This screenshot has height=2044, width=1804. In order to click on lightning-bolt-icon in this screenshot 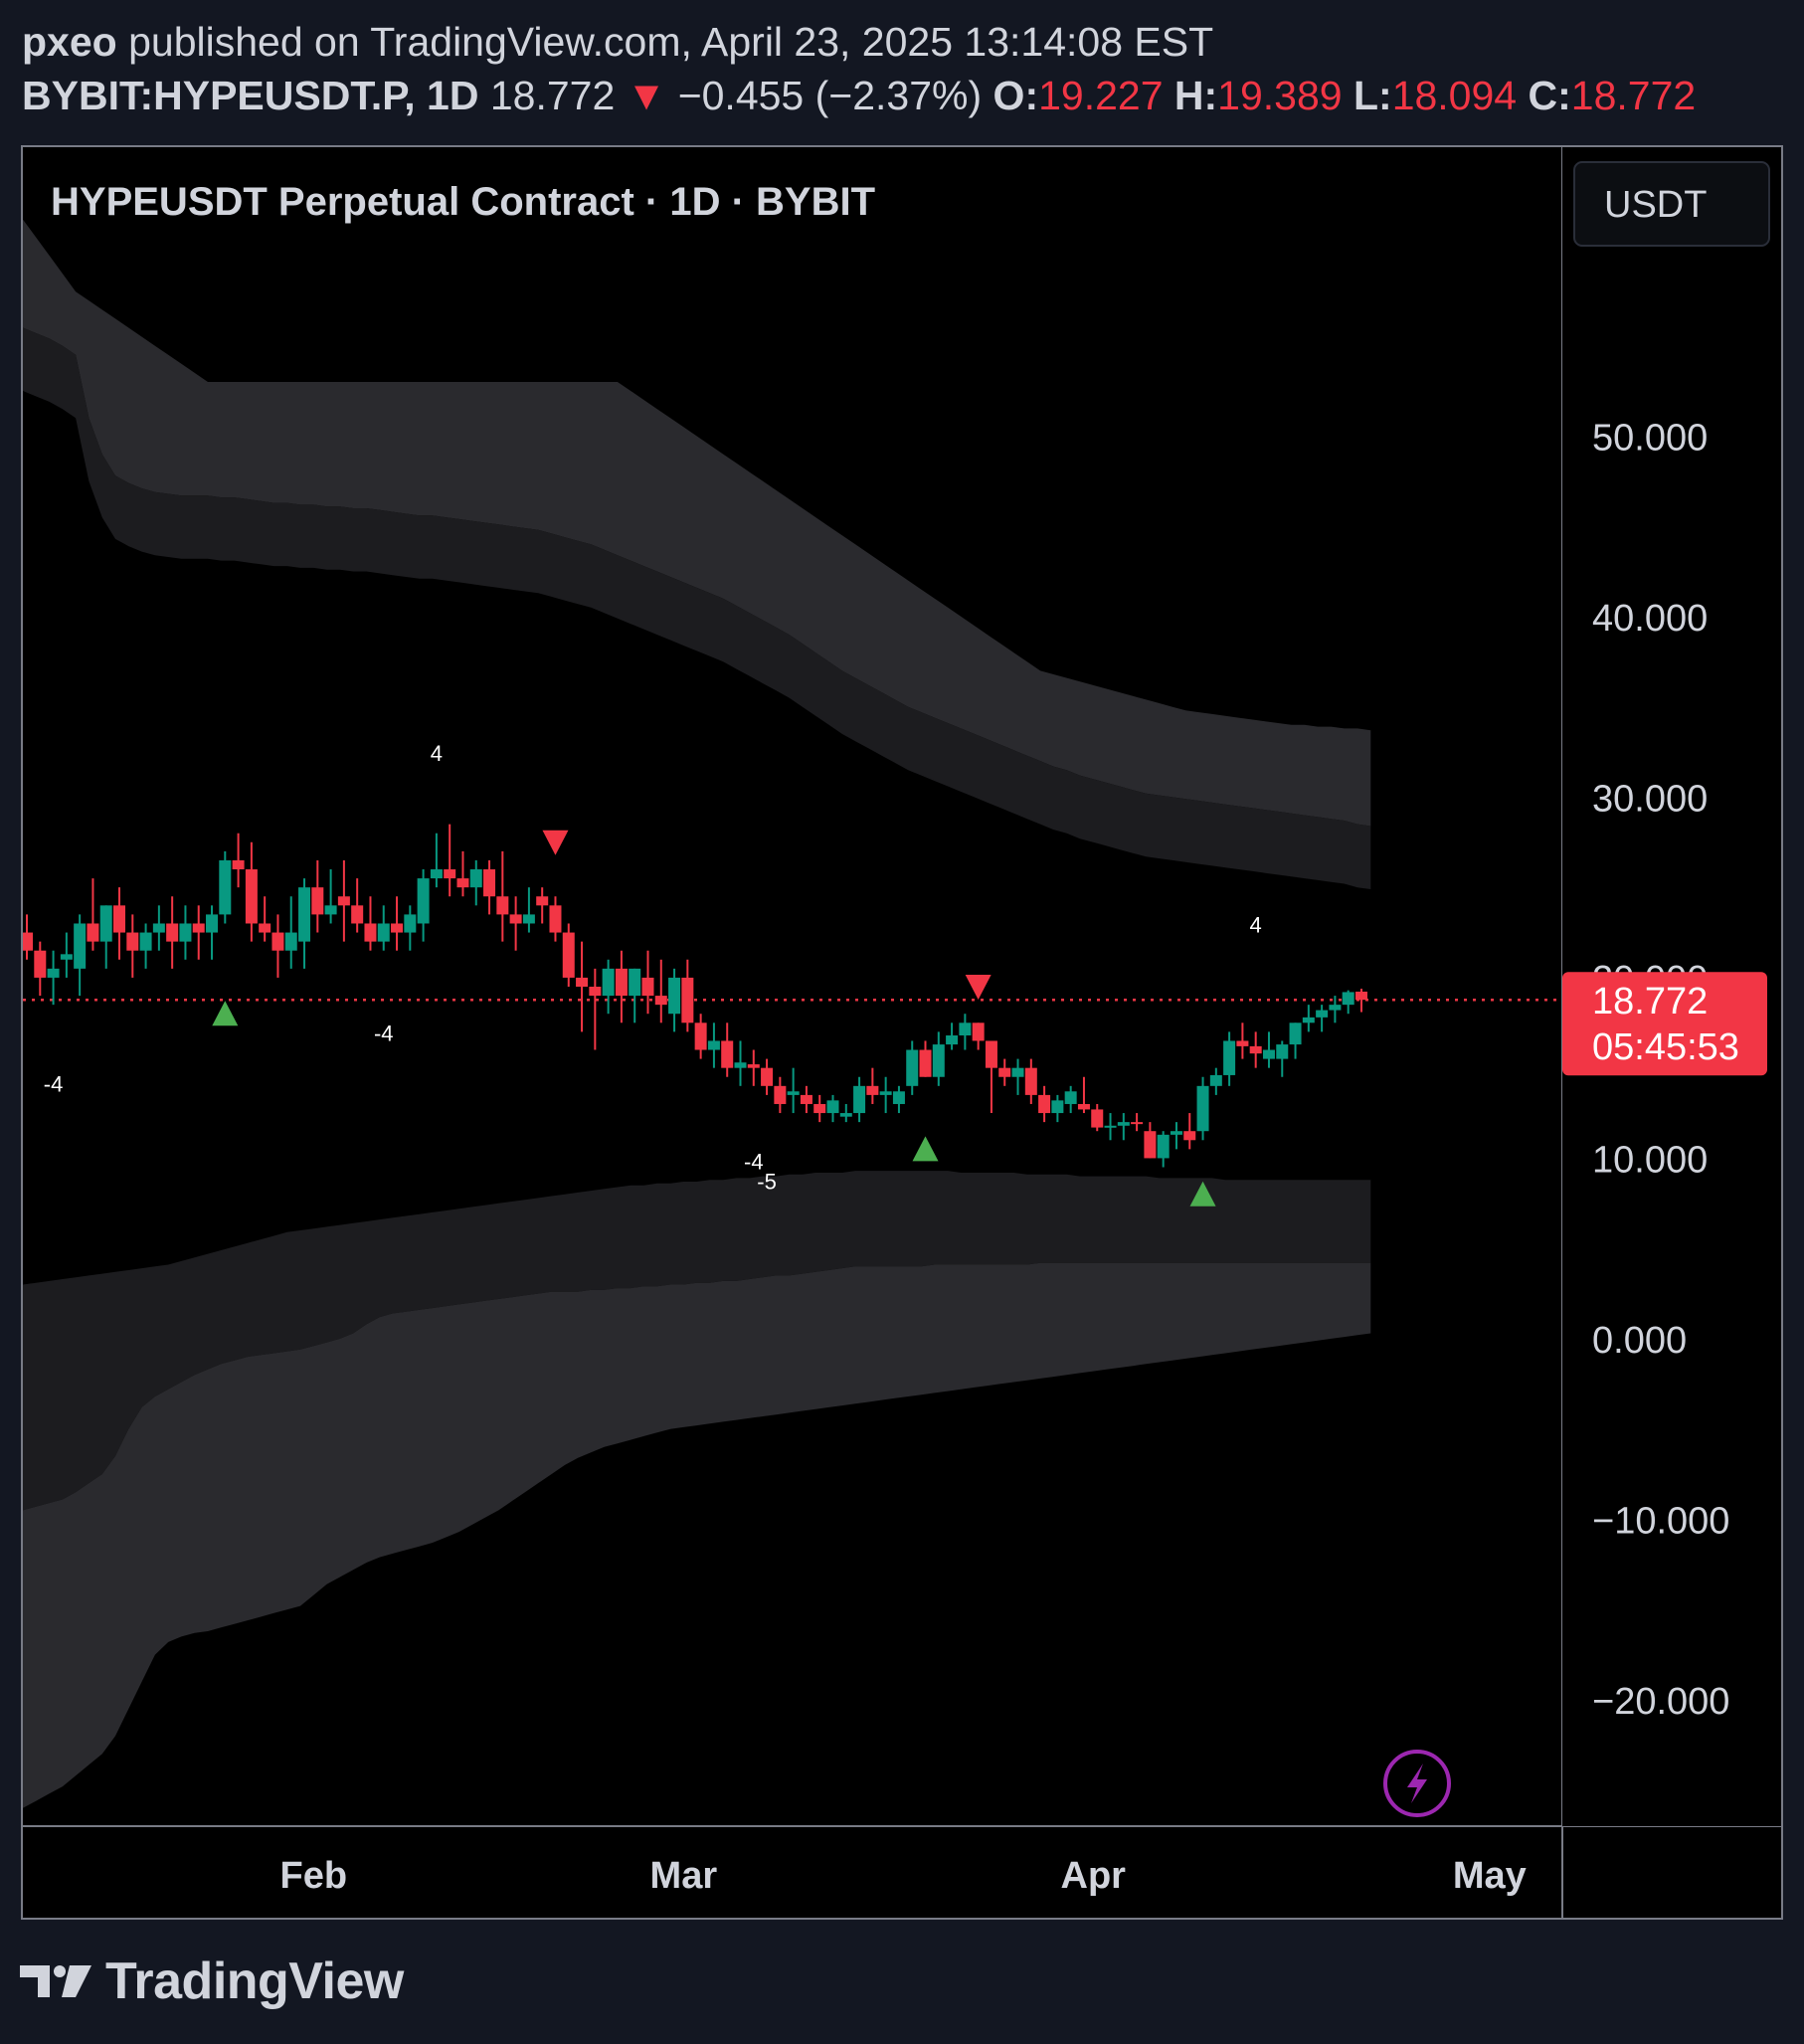, I will do `click(1417, 1784)`.